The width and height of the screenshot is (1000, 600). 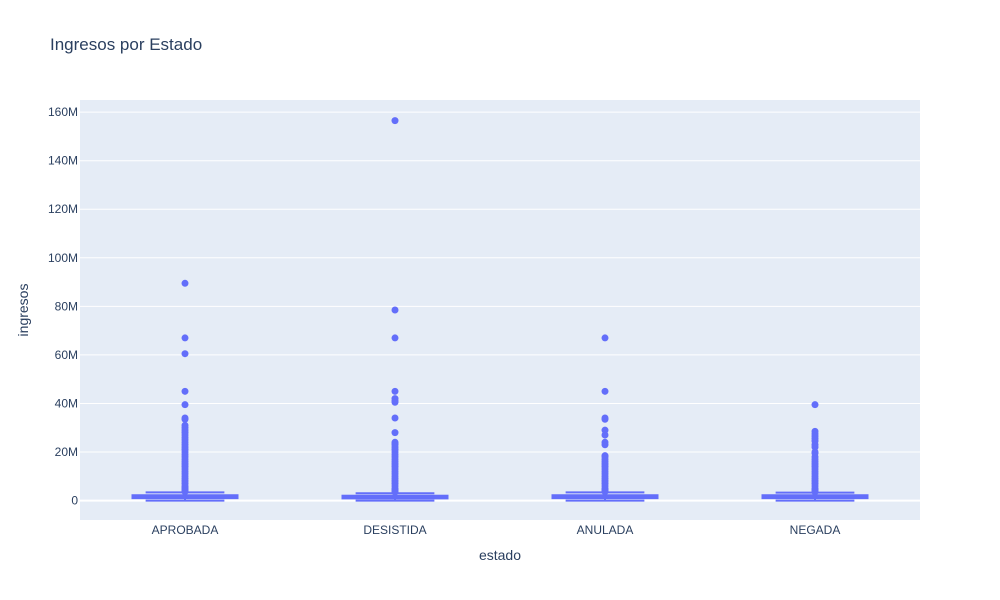 What do you see at coordinates (66, 355) in the screenshot?
I see `y-tick-label: 60M` at bounding box center [66, 355].